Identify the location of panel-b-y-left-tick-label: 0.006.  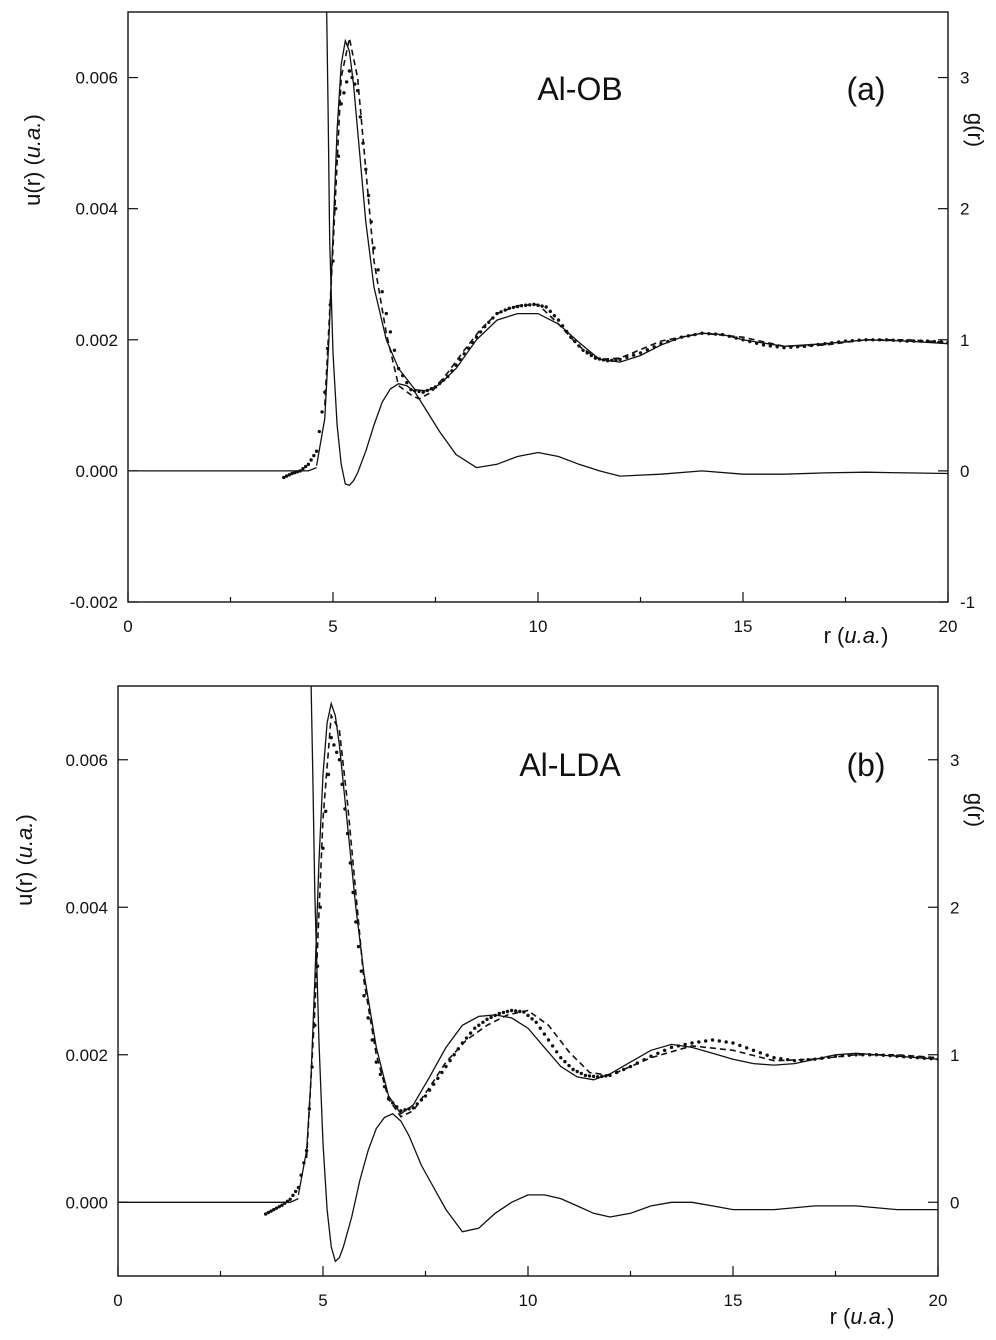
(86, 760).